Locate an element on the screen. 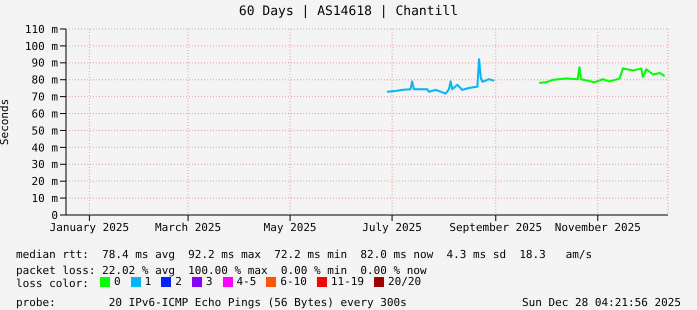 This screenshot has height=310, width=697. y-tick-label: 20 m is located at coordinates (45, 181).